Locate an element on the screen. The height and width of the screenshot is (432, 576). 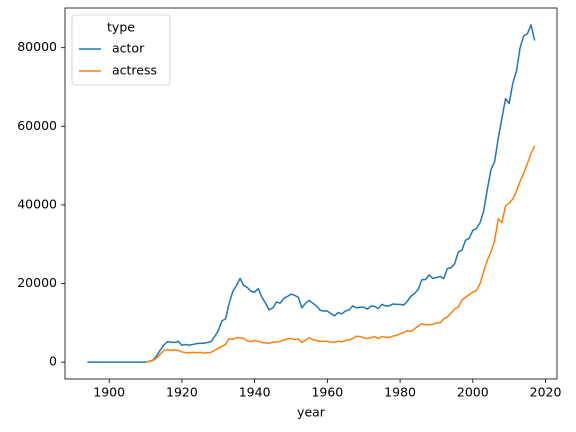
y-tick-label: 40000 is located at coordinates (37, 203).